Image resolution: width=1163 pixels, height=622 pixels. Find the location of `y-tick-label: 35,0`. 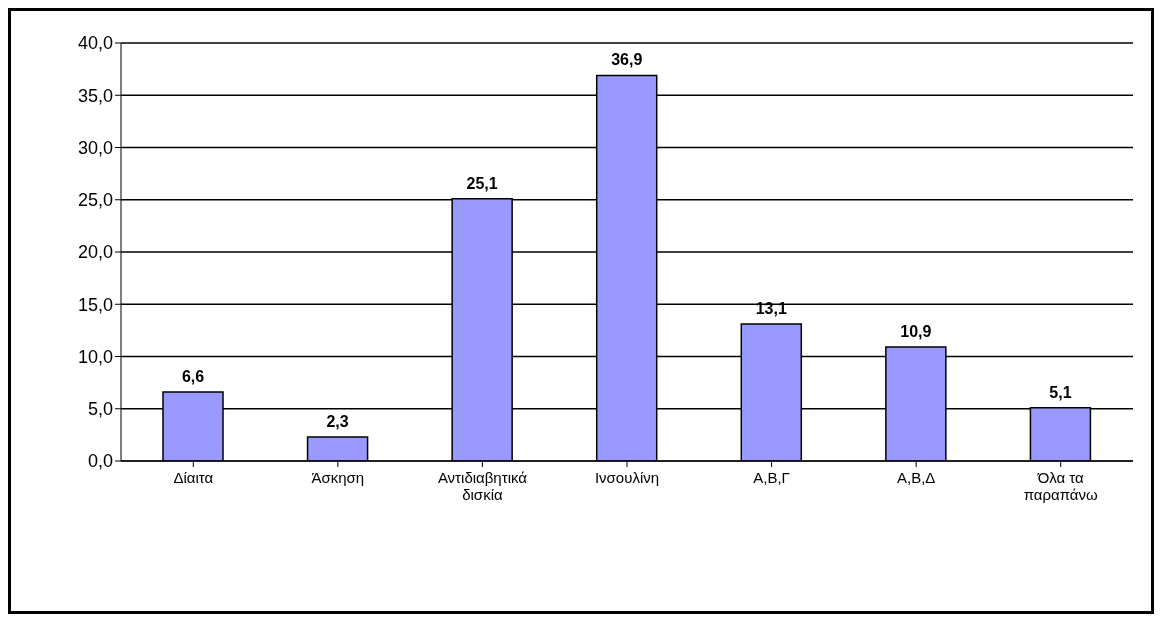

y-tick-label: 35,0 is located at coordinates (95, 95).